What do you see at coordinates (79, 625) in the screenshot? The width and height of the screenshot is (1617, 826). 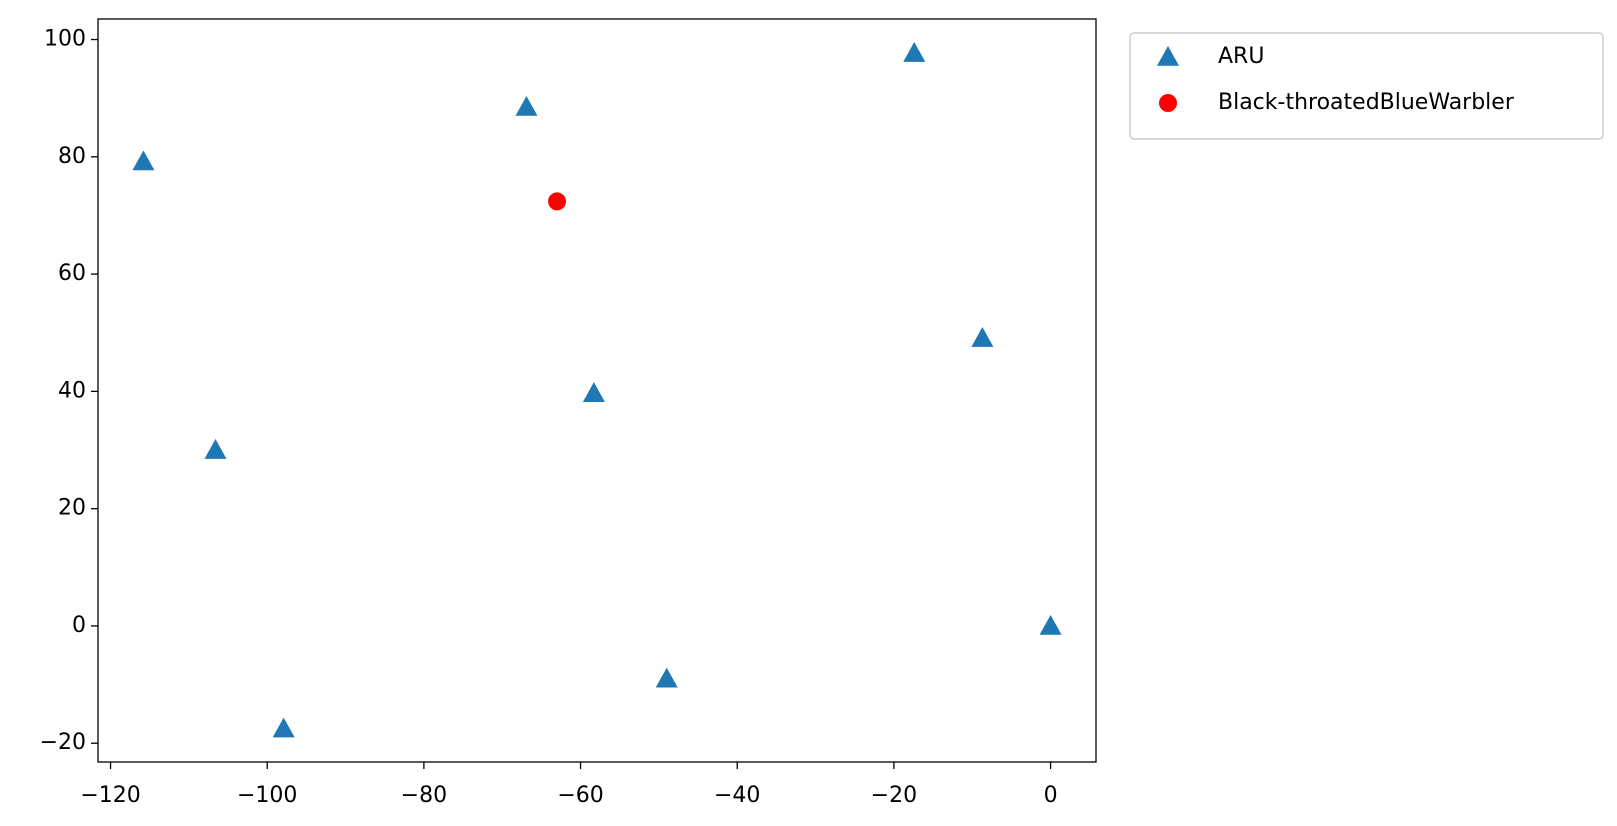 I see `y-tick-label: 0` at bounding box center [79, 625].